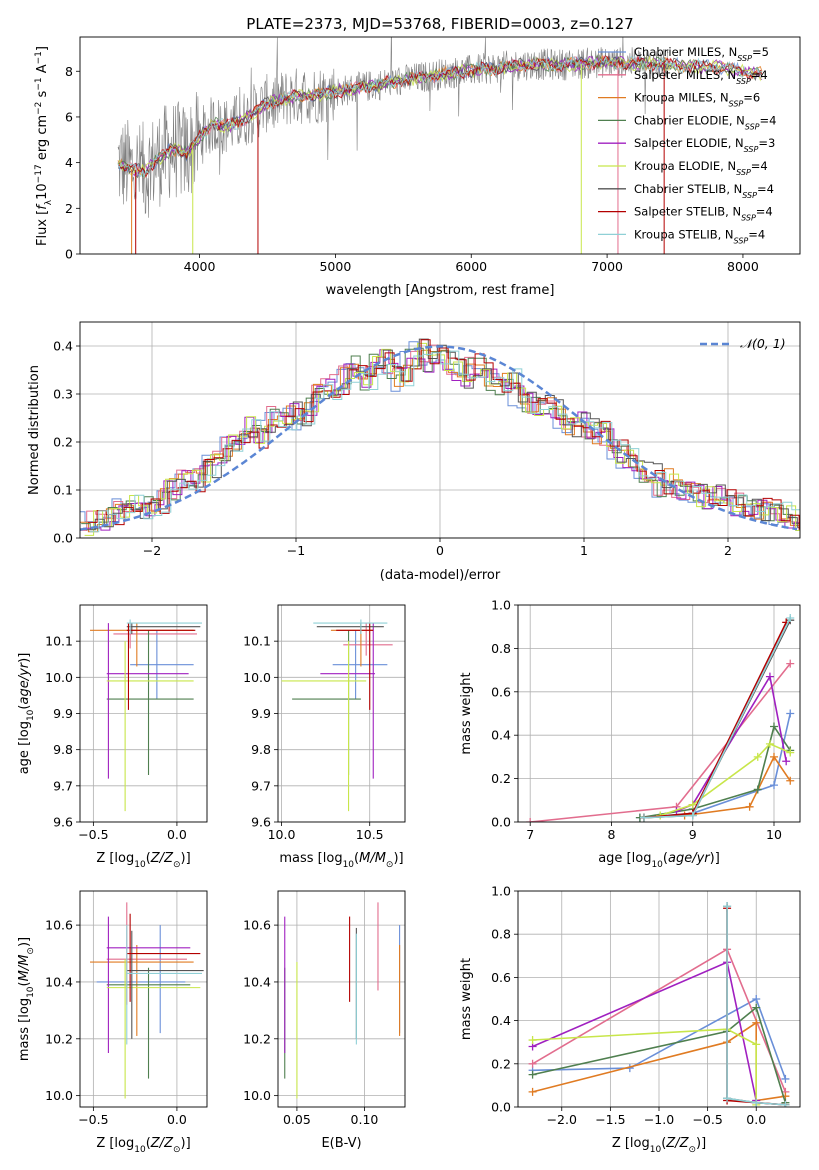 The width and height of the screenshot is (819, 1170). I want to click on x-axis-label: (data-model)/error, so click(440, 575).